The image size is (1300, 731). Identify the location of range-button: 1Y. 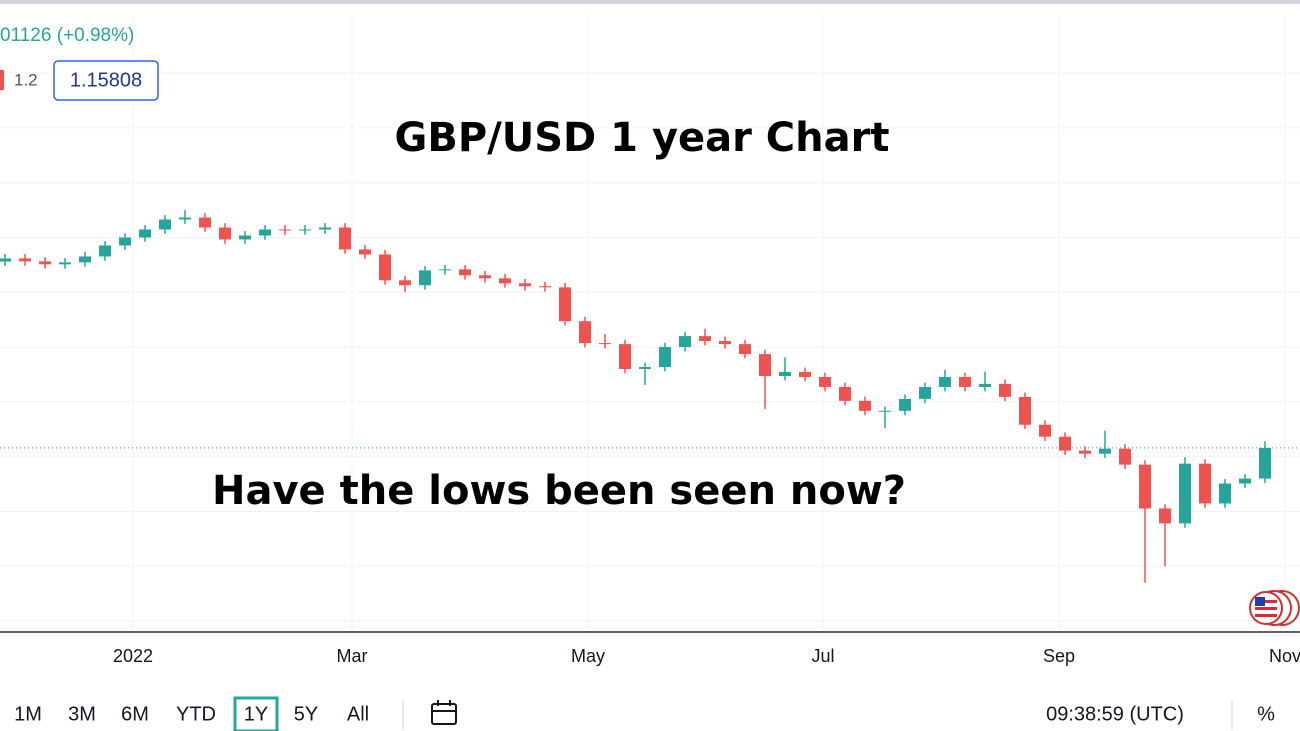
(256, 714).